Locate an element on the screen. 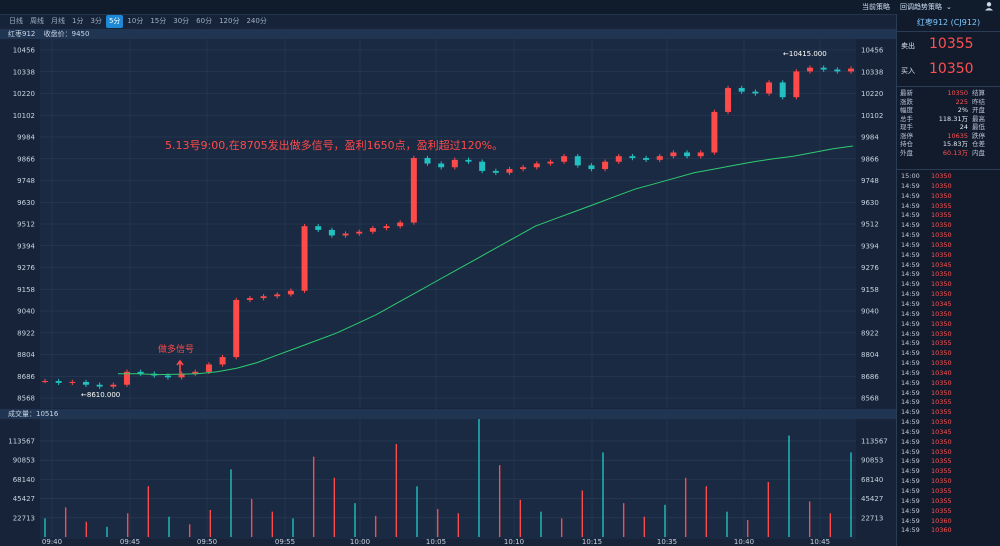 Image resolution: width=1000 pixels, height=546 pixels. period-tab-3: 1分 is located at coordinates (78, 21).